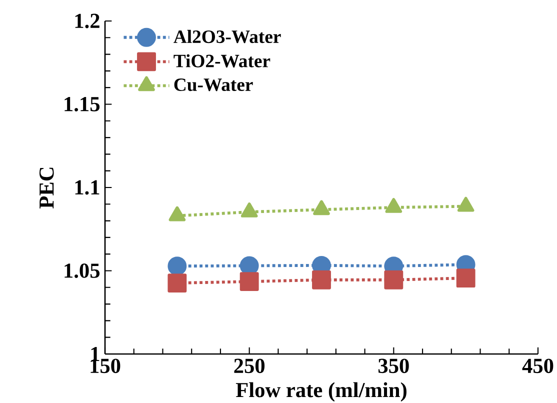 The image size is (557, 403). Describe the element at coordinates (249, 366) in the screenshot. I see `x-tick-label: 250` at that location.